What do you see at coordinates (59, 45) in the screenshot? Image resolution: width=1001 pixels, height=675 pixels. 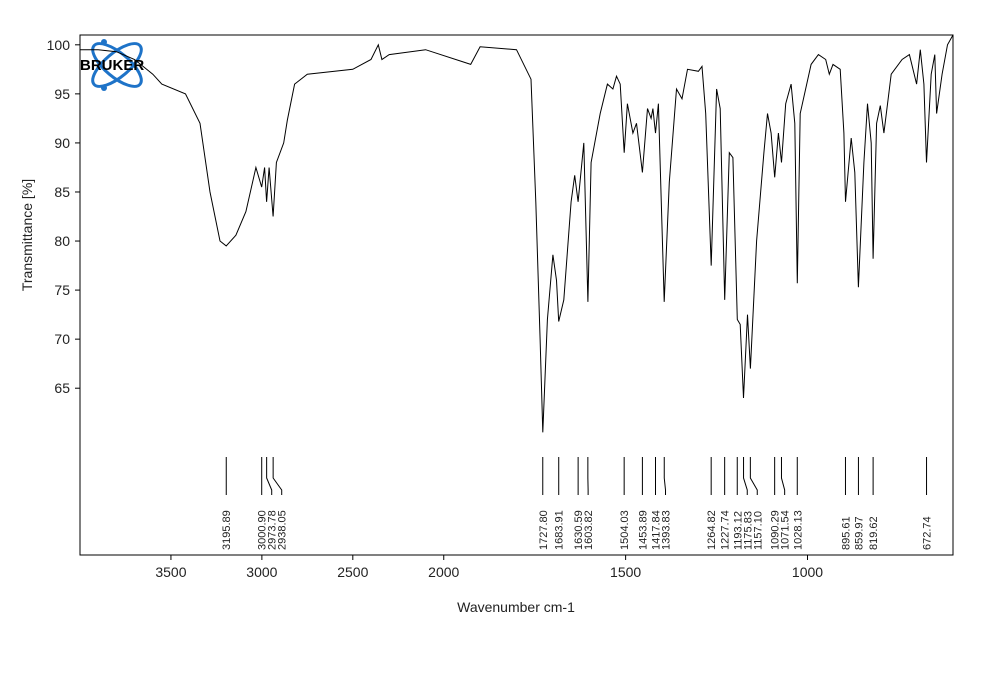 I see `y-tick-label: 100` at bounding box center [59, 45].